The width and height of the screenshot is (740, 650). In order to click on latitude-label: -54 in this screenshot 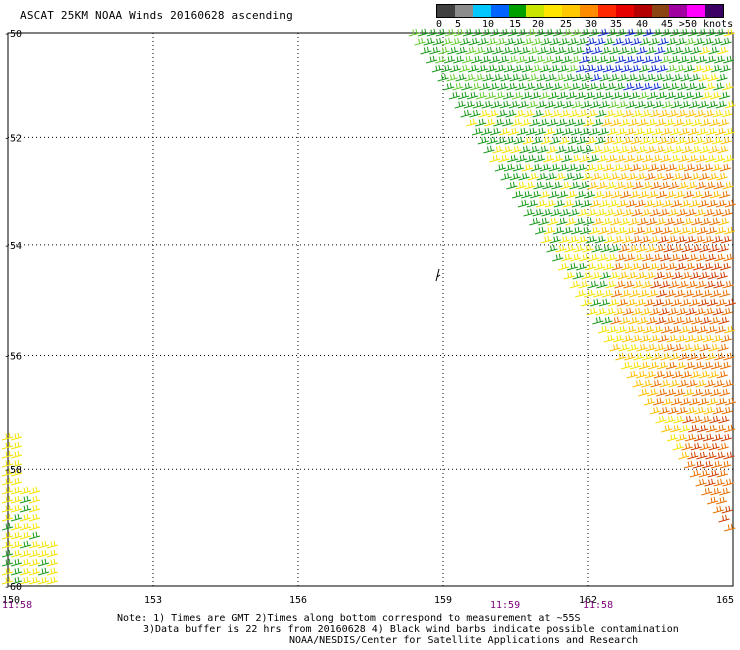, I will do `click(13, 246)`.